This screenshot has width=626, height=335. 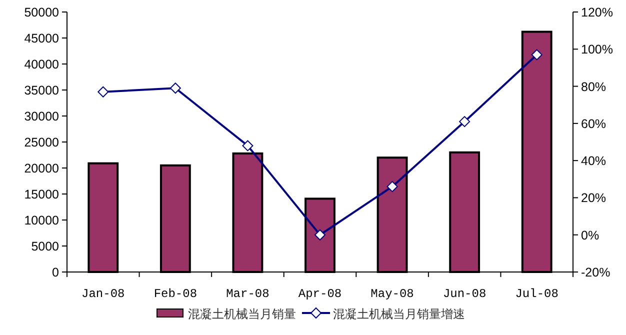 I want to click on xtick: May-08, so click(x=392, y=294).